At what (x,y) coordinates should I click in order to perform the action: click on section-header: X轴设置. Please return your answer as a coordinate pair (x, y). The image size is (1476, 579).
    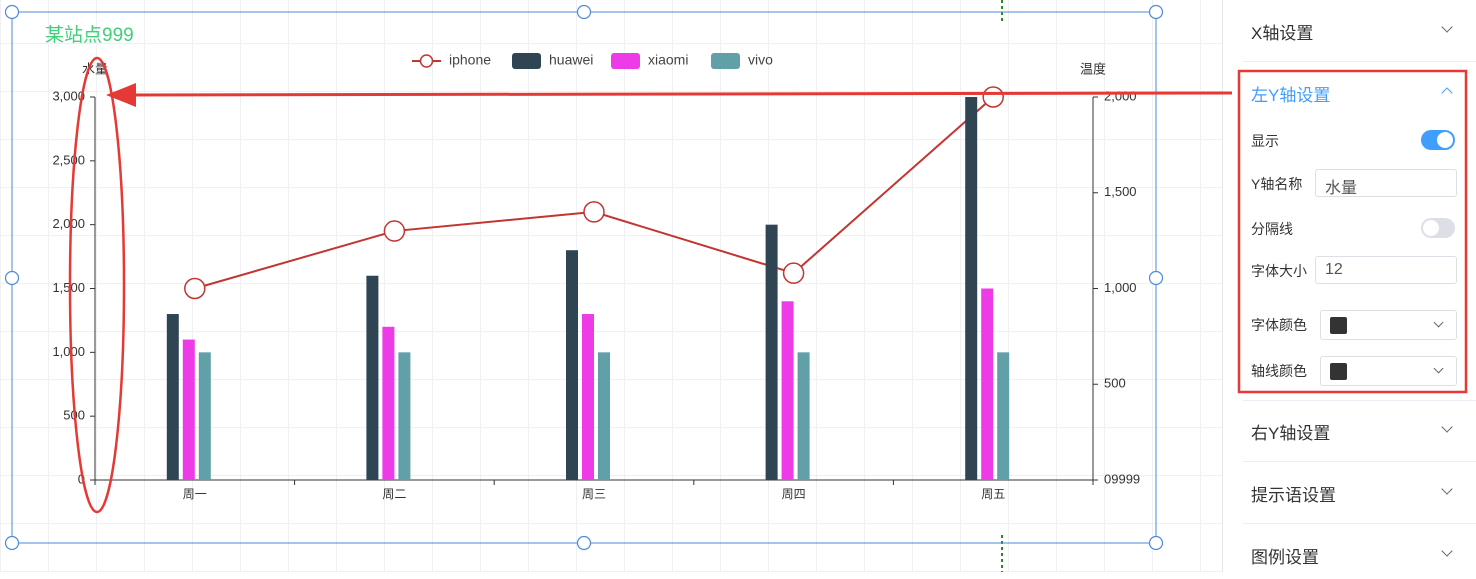
    Looking at the image, I should click on (1349, 30).